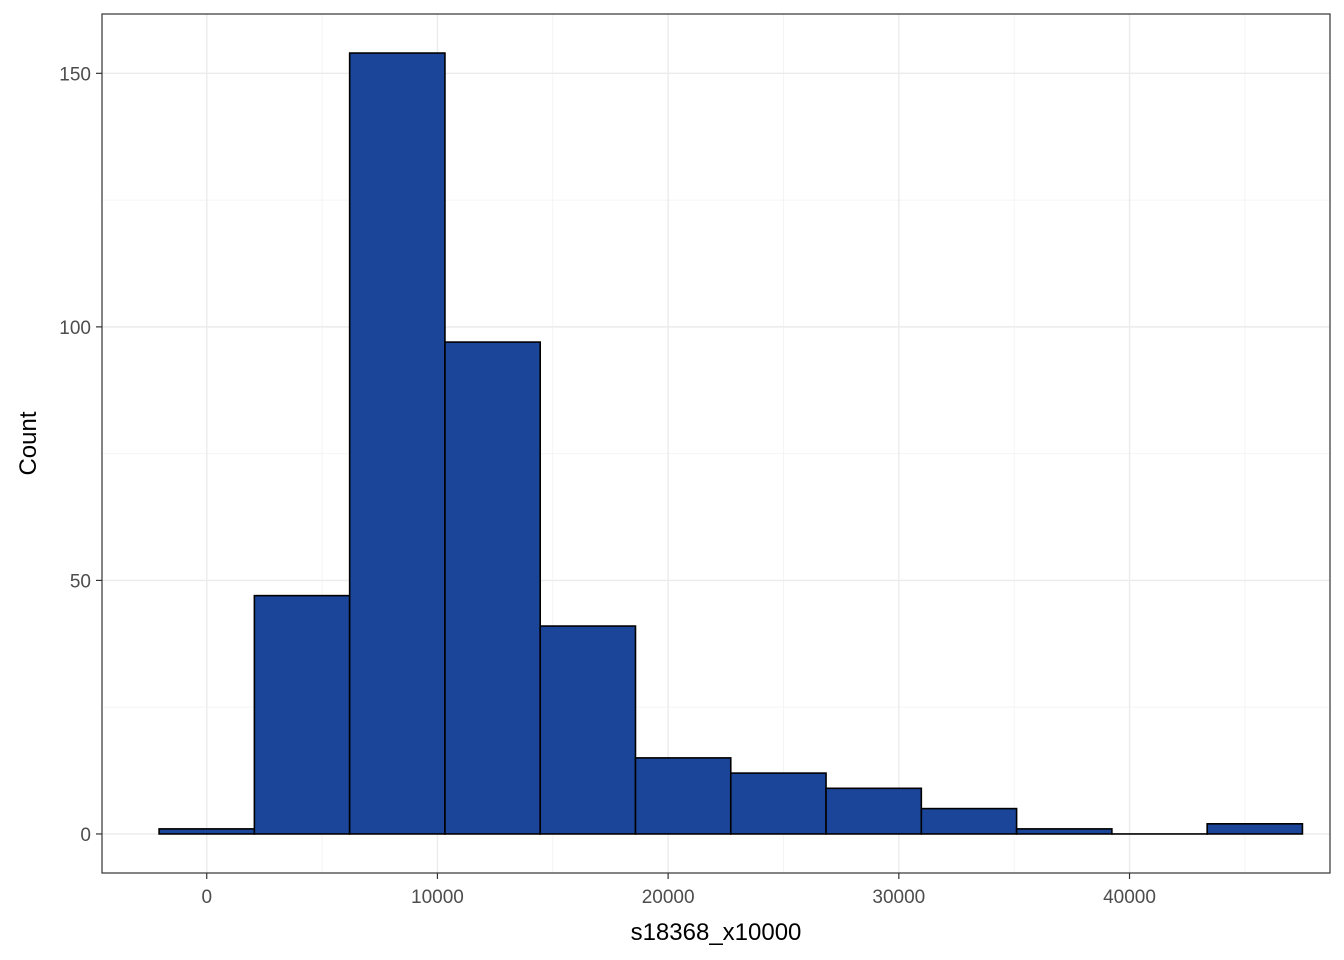 This screenshot has height=960, width=1344. Describe the element at coordinates (206, 897) in the screenshot. I see `x-tick-label: 0` at that location.